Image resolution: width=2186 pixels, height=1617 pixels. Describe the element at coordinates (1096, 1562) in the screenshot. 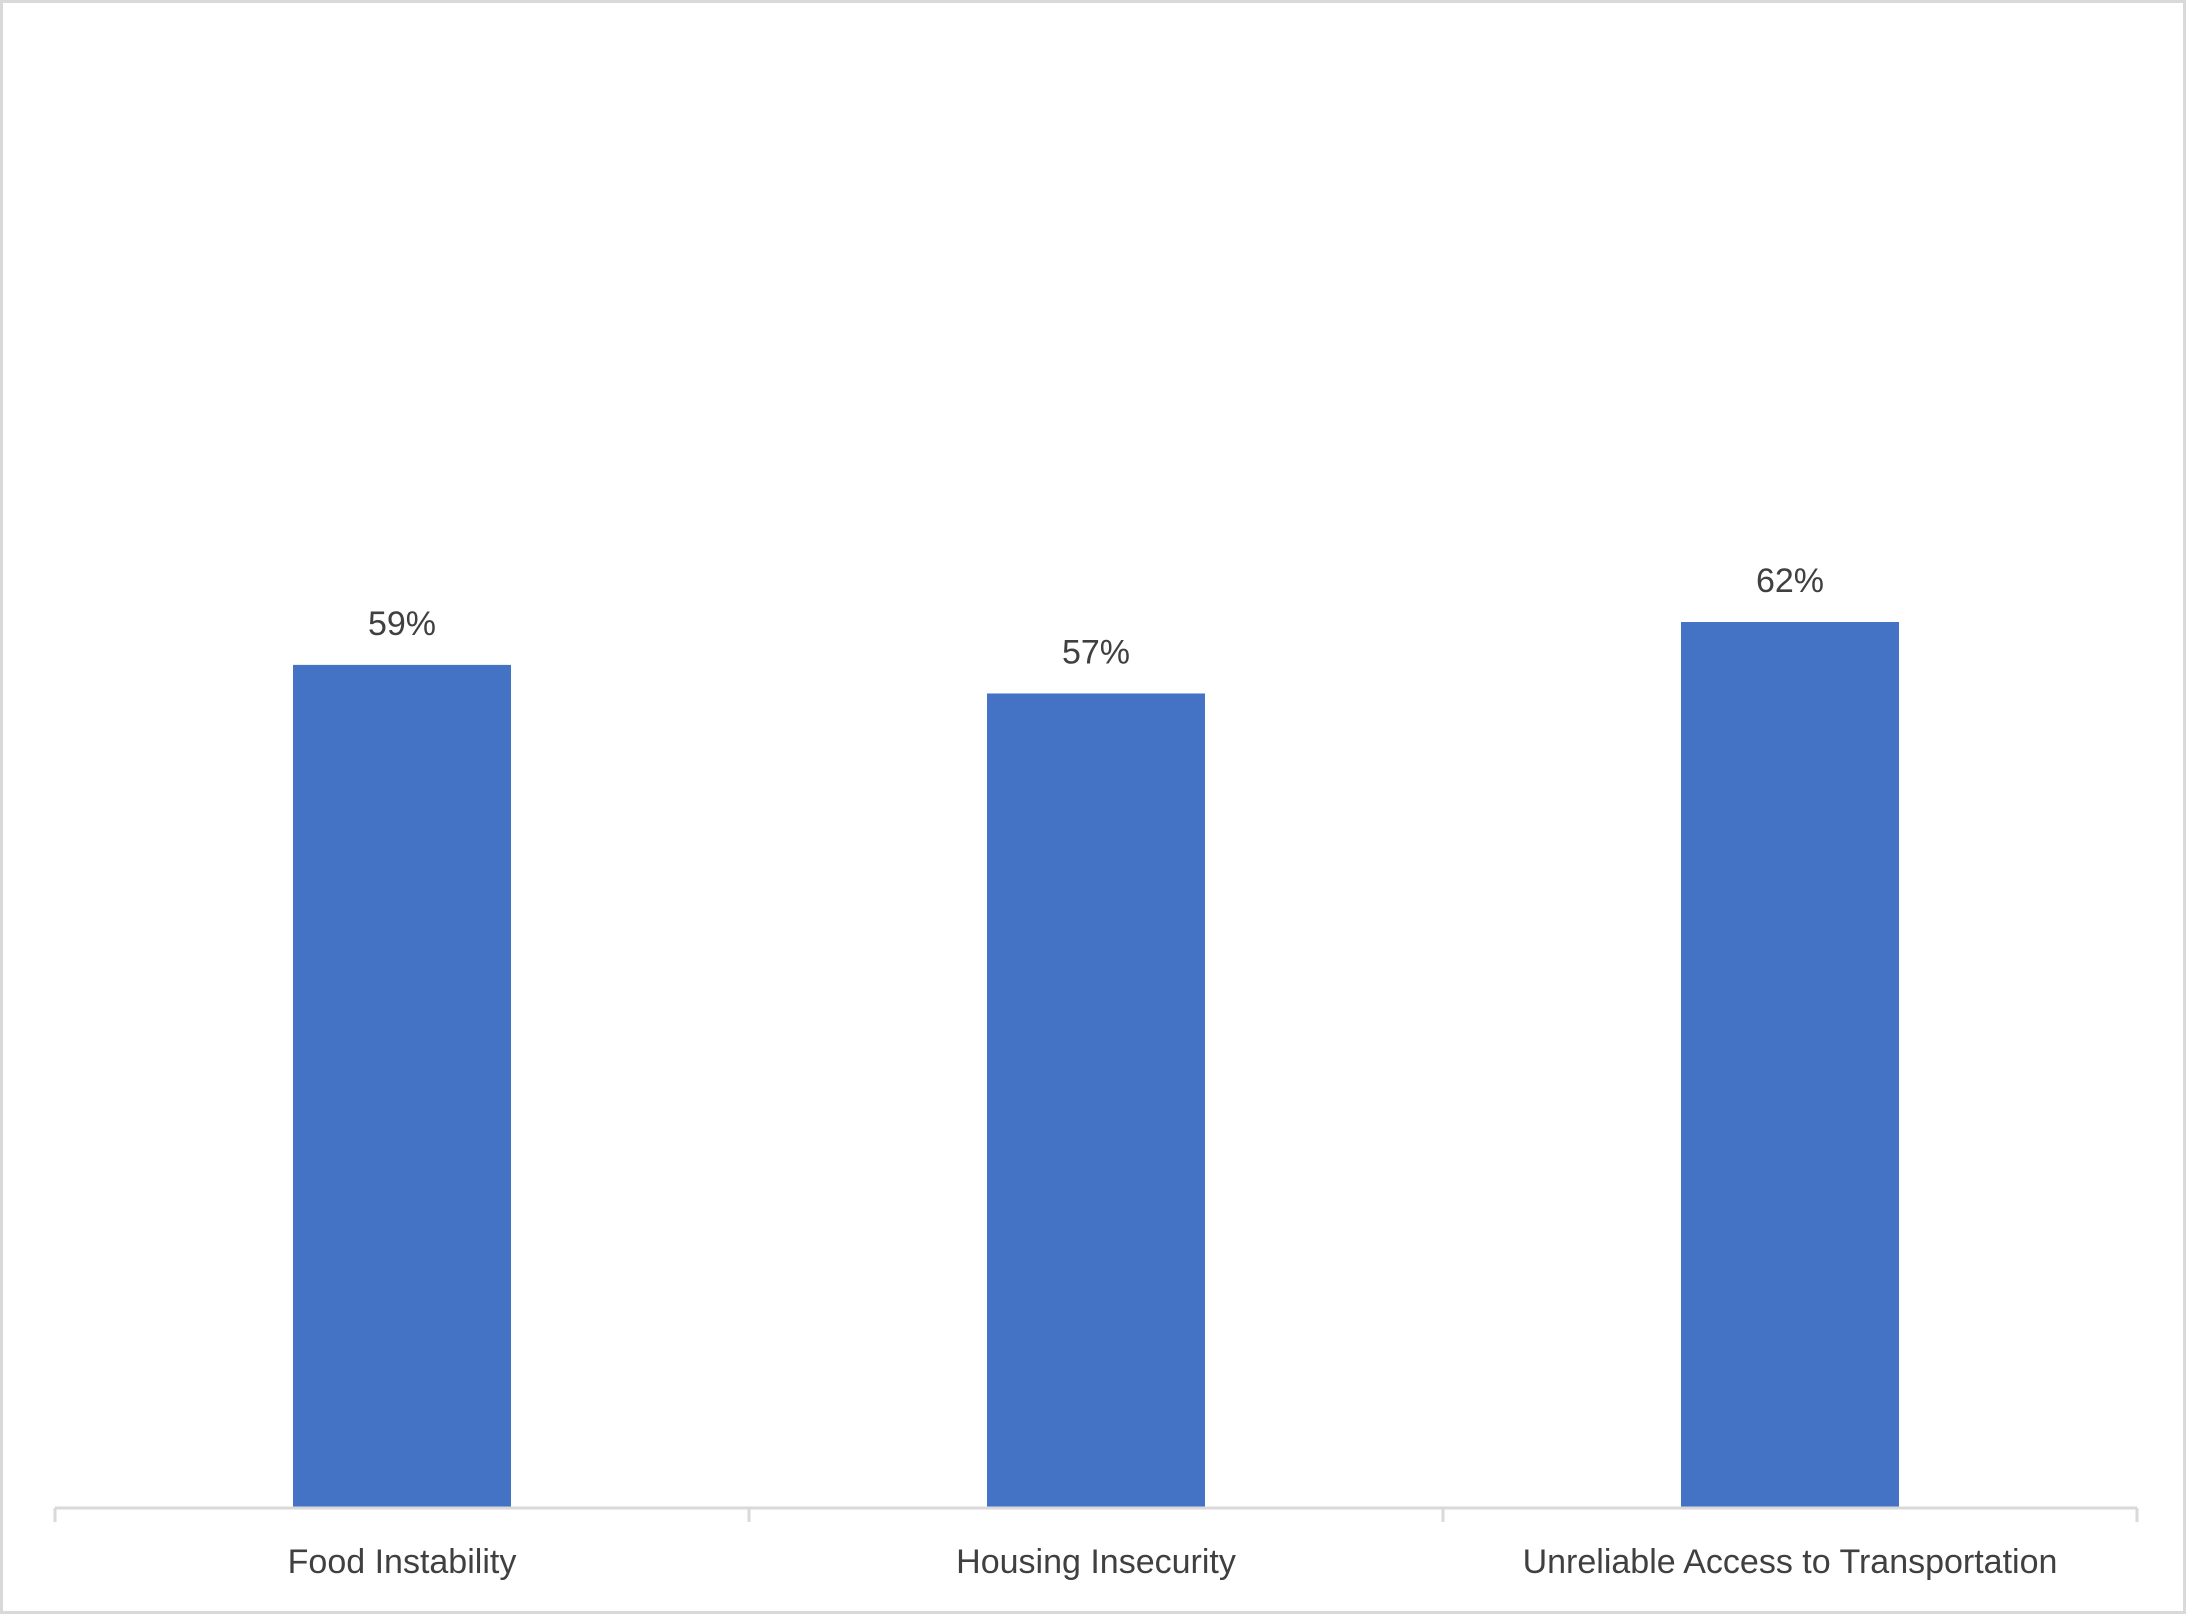

I see `category-label: Housing Insecurity` at that location.